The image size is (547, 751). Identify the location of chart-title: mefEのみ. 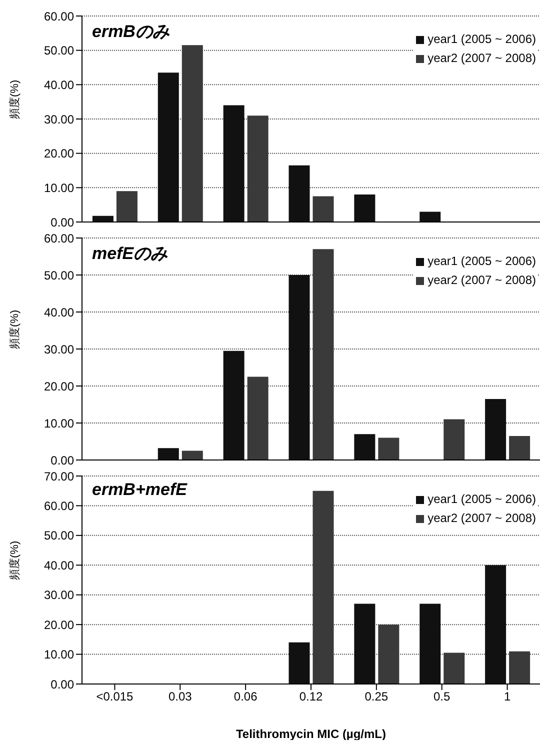
(130, 253).